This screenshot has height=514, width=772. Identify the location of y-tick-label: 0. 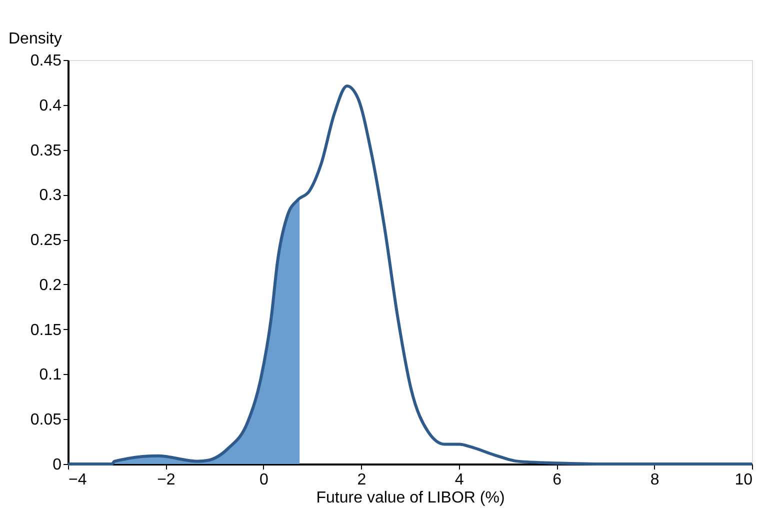
(57, 465).